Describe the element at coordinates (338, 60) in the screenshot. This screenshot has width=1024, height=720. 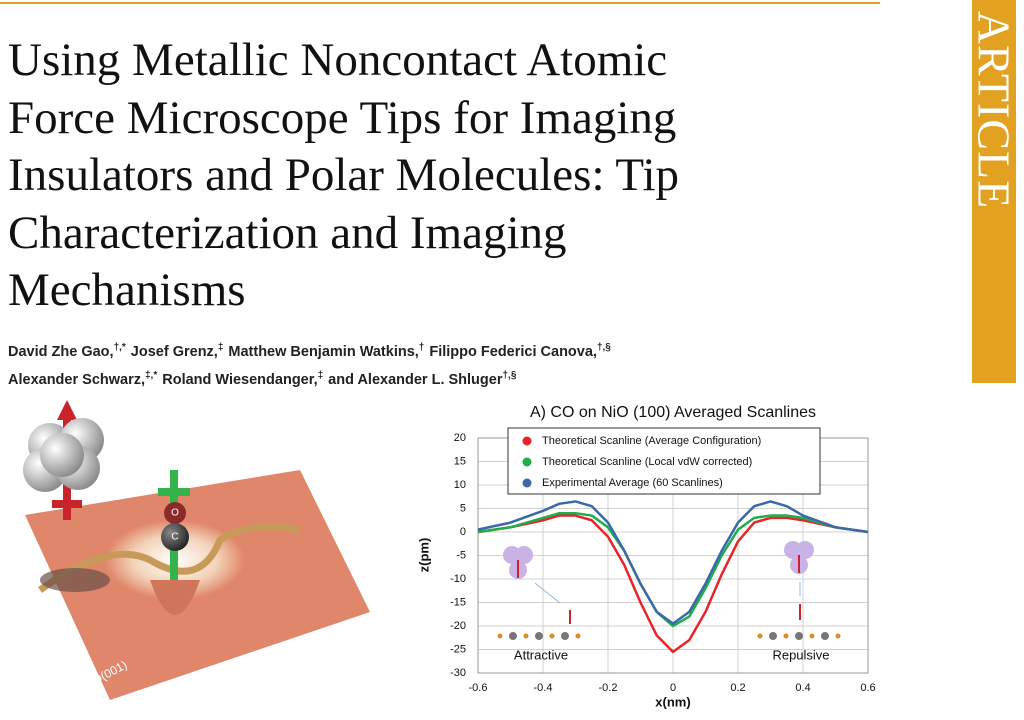
I see `title-line: Using Metallic Noncontact Atomic` at that location.